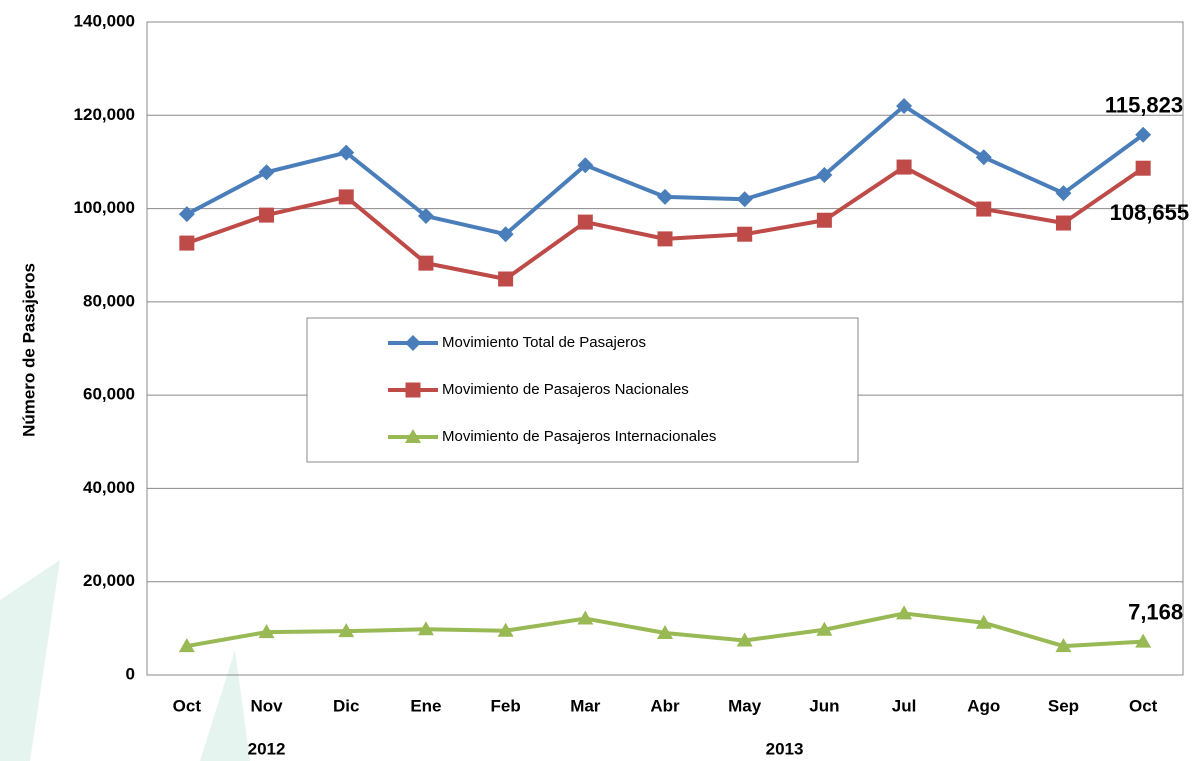 The height and width of the screenshot is (761, 1193). I want to click on x-tick-label: Jul, so click(904, 705).